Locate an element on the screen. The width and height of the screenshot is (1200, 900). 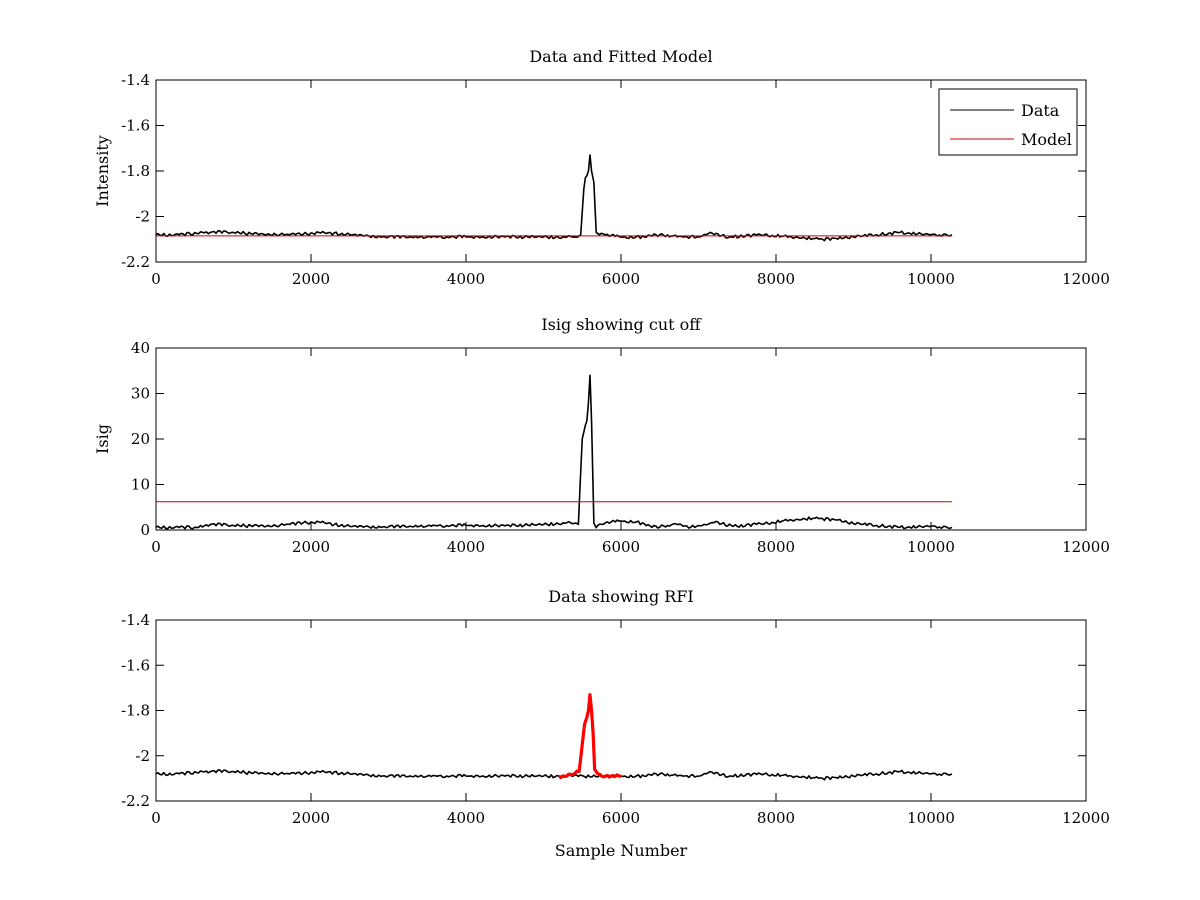
legend: Data Model is located at coordinates (1008, 122).